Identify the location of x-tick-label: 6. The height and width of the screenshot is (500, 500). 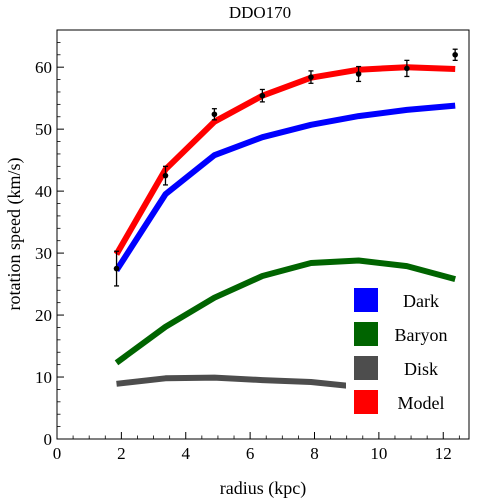
(250, 453).